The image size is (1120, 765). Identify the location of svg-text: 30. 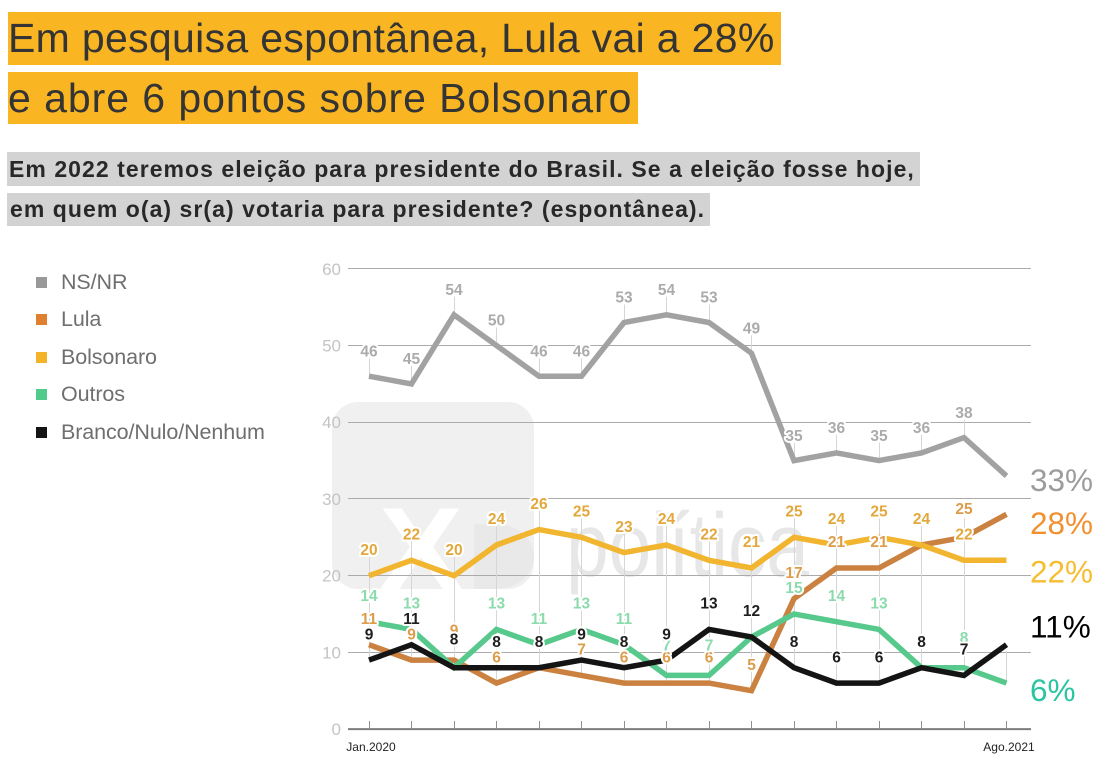
(331, 499).